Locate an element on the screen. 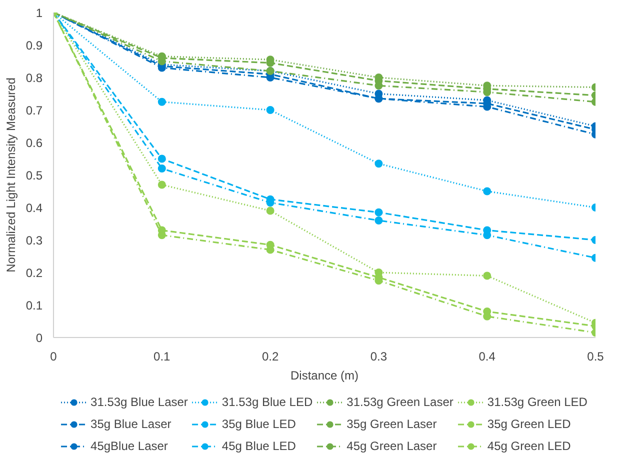 The height and width of the screenshot is (471, 633). x-tick-label: 0 is located at coordinates (54, 357).